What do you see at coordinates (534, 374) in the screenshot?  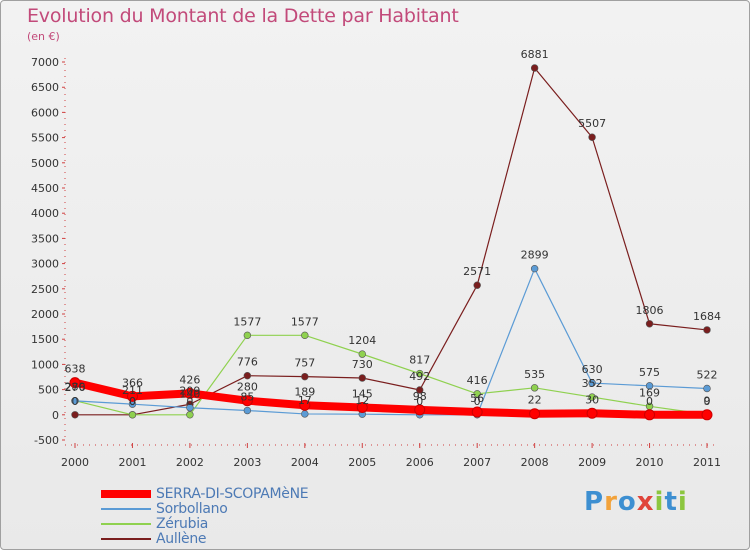 I see `data-label: 535` at bounding box center [534, 374].